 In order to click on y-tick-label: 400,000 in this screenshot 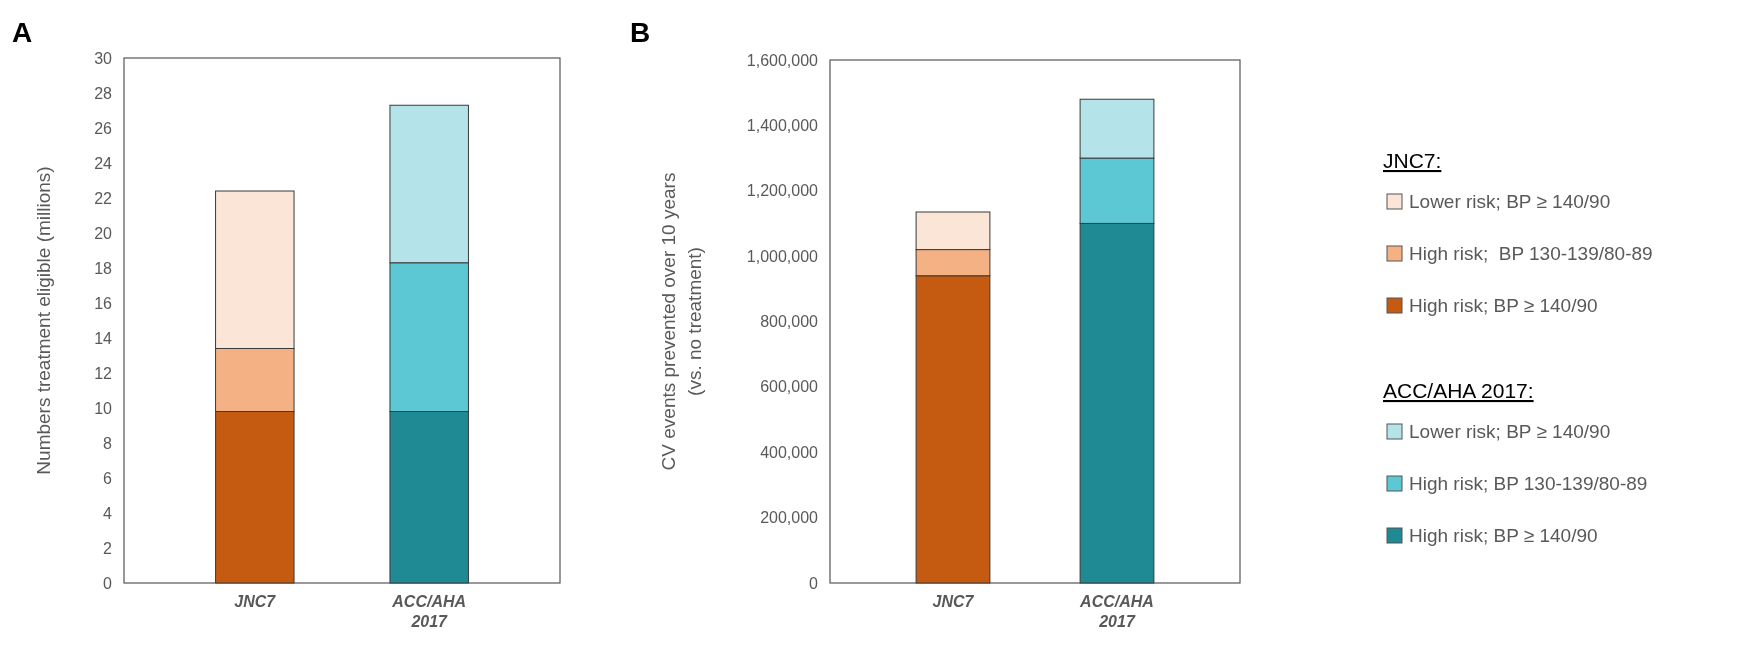, I will do `click(789, 452)`.